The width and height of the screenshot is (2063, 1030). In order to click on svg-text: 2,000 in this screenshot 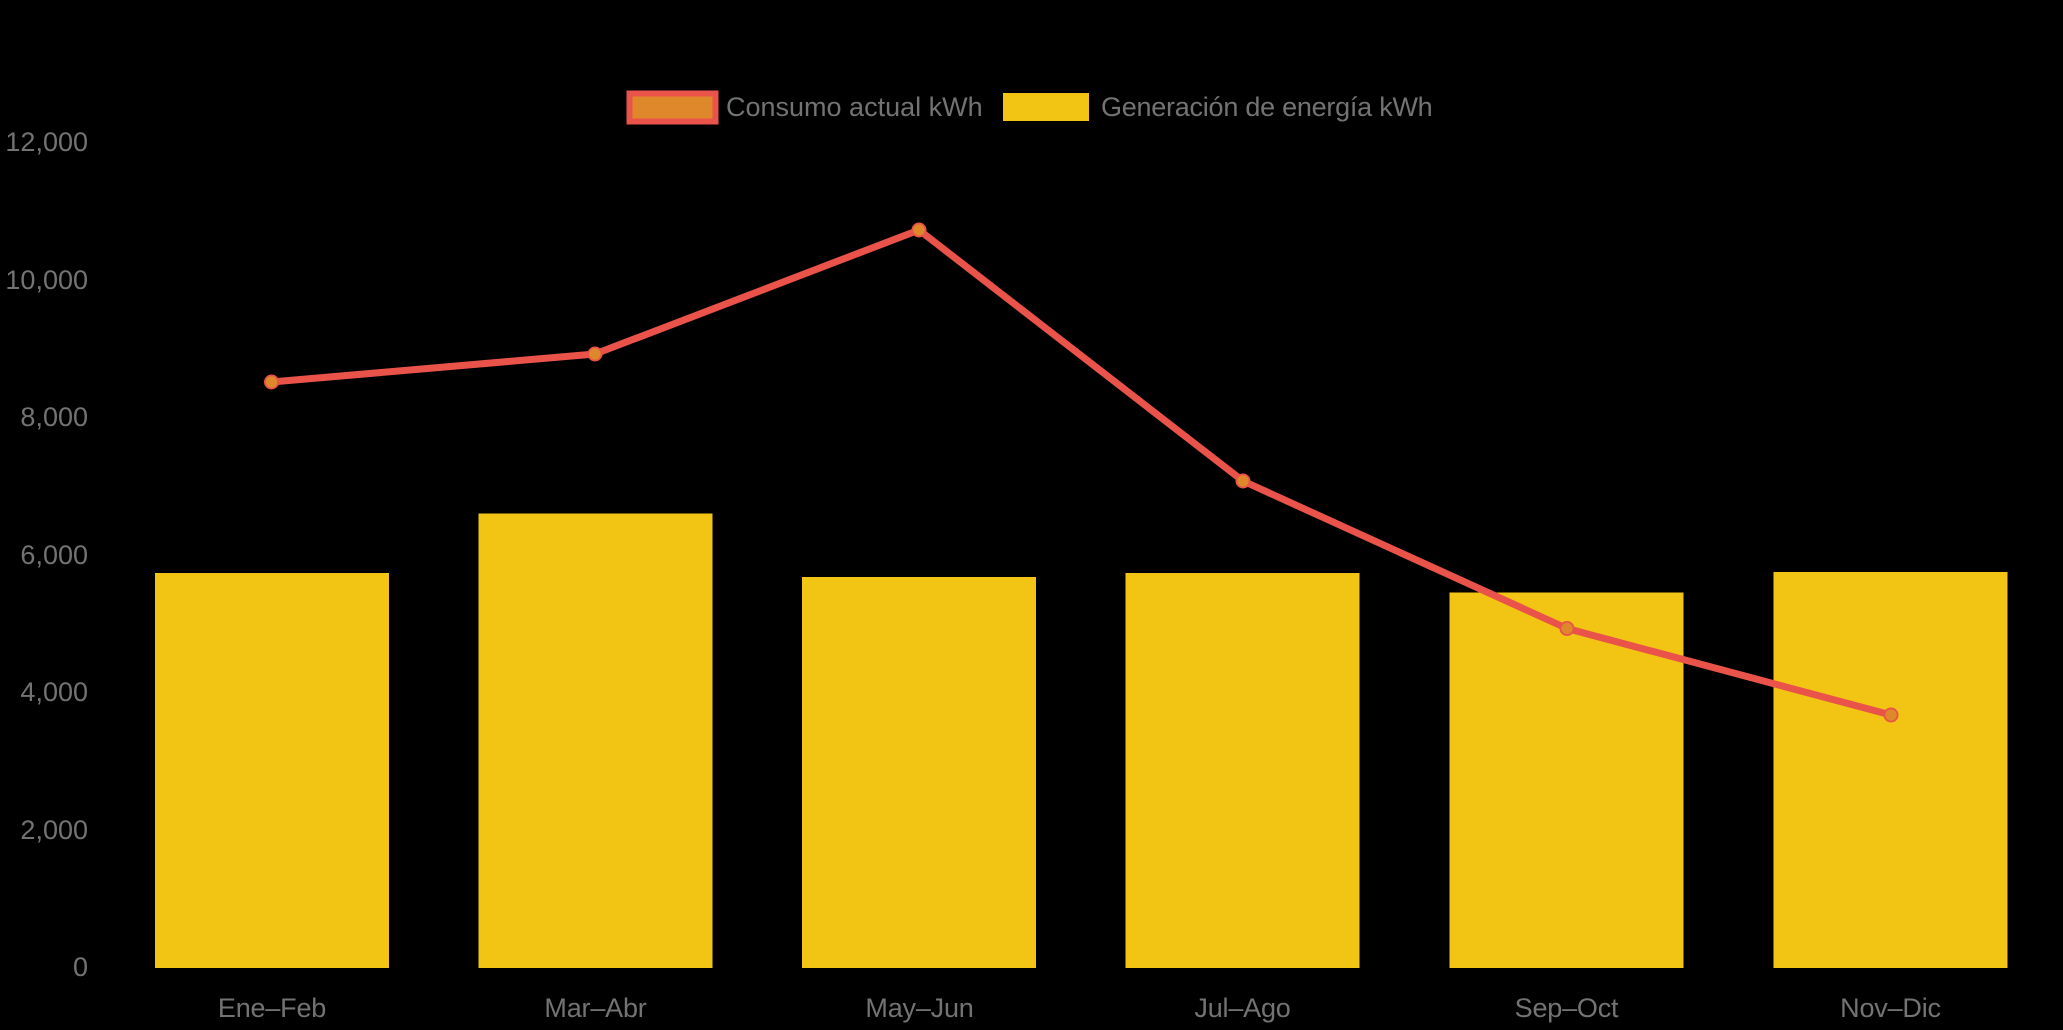, I will do `click(54, 830)`.